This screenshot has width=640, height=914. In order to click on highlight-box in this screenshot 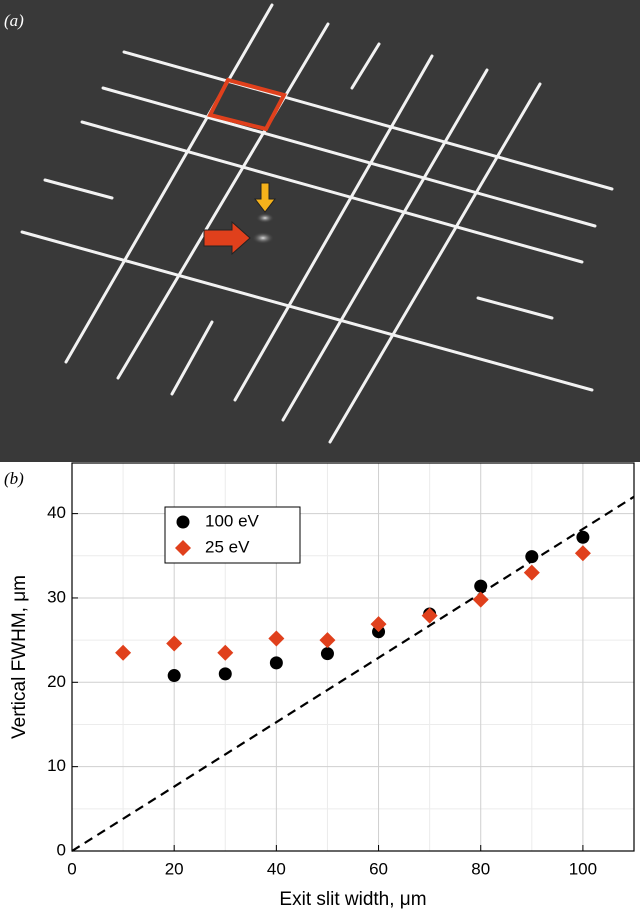, I will do `click(247, 104)`.